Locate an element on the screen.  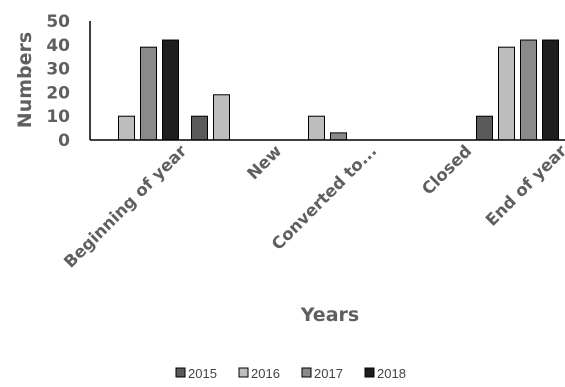
legend-label-2016: 2016 is located at coordinates (265, 373).